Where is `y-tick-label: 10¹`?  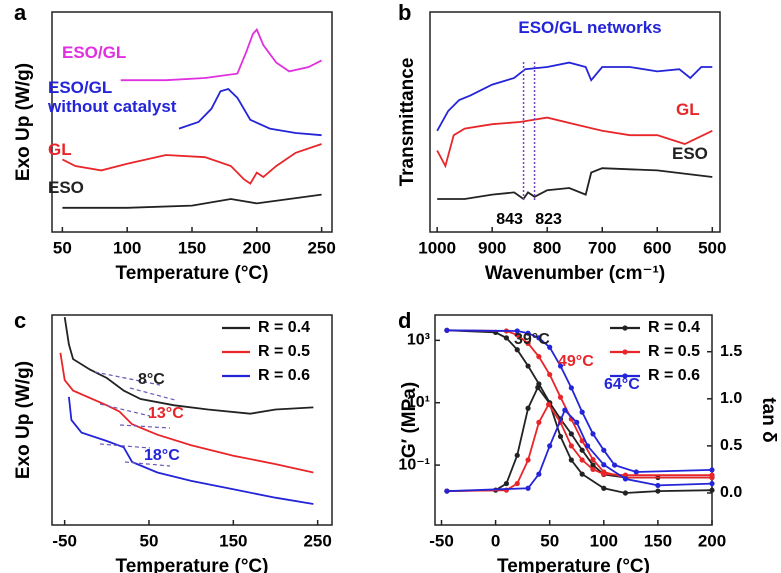 y-tick-label: 10¹ is located at coordinates (418, 402).